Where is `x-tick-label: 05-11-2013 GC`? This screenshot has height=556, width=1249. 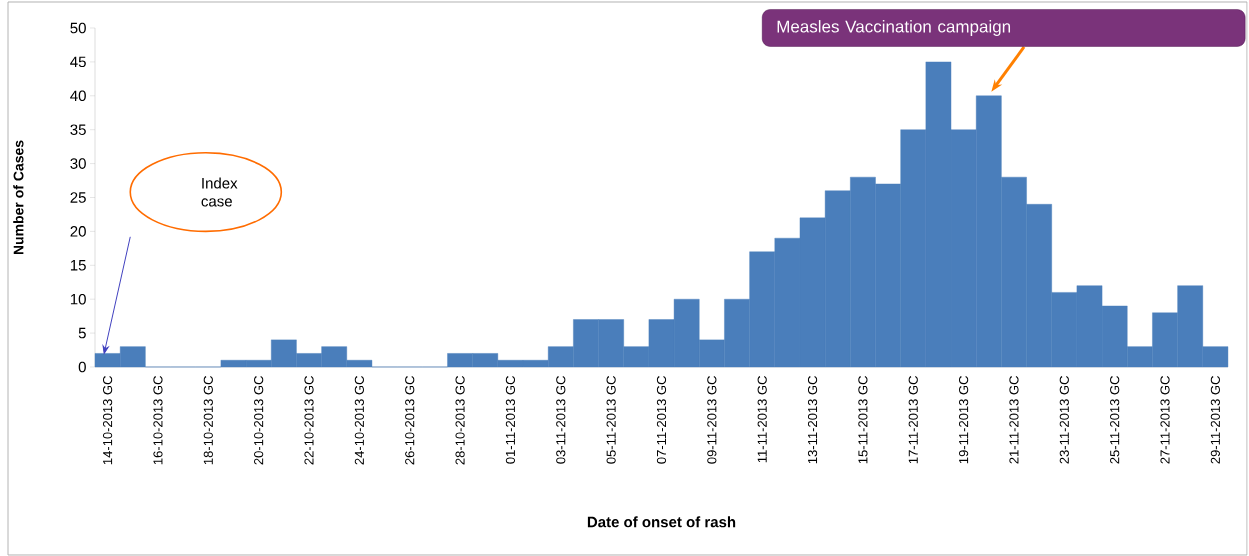
x-tick-label: 05-11-2013 GC is located at coordinates (611, 420).